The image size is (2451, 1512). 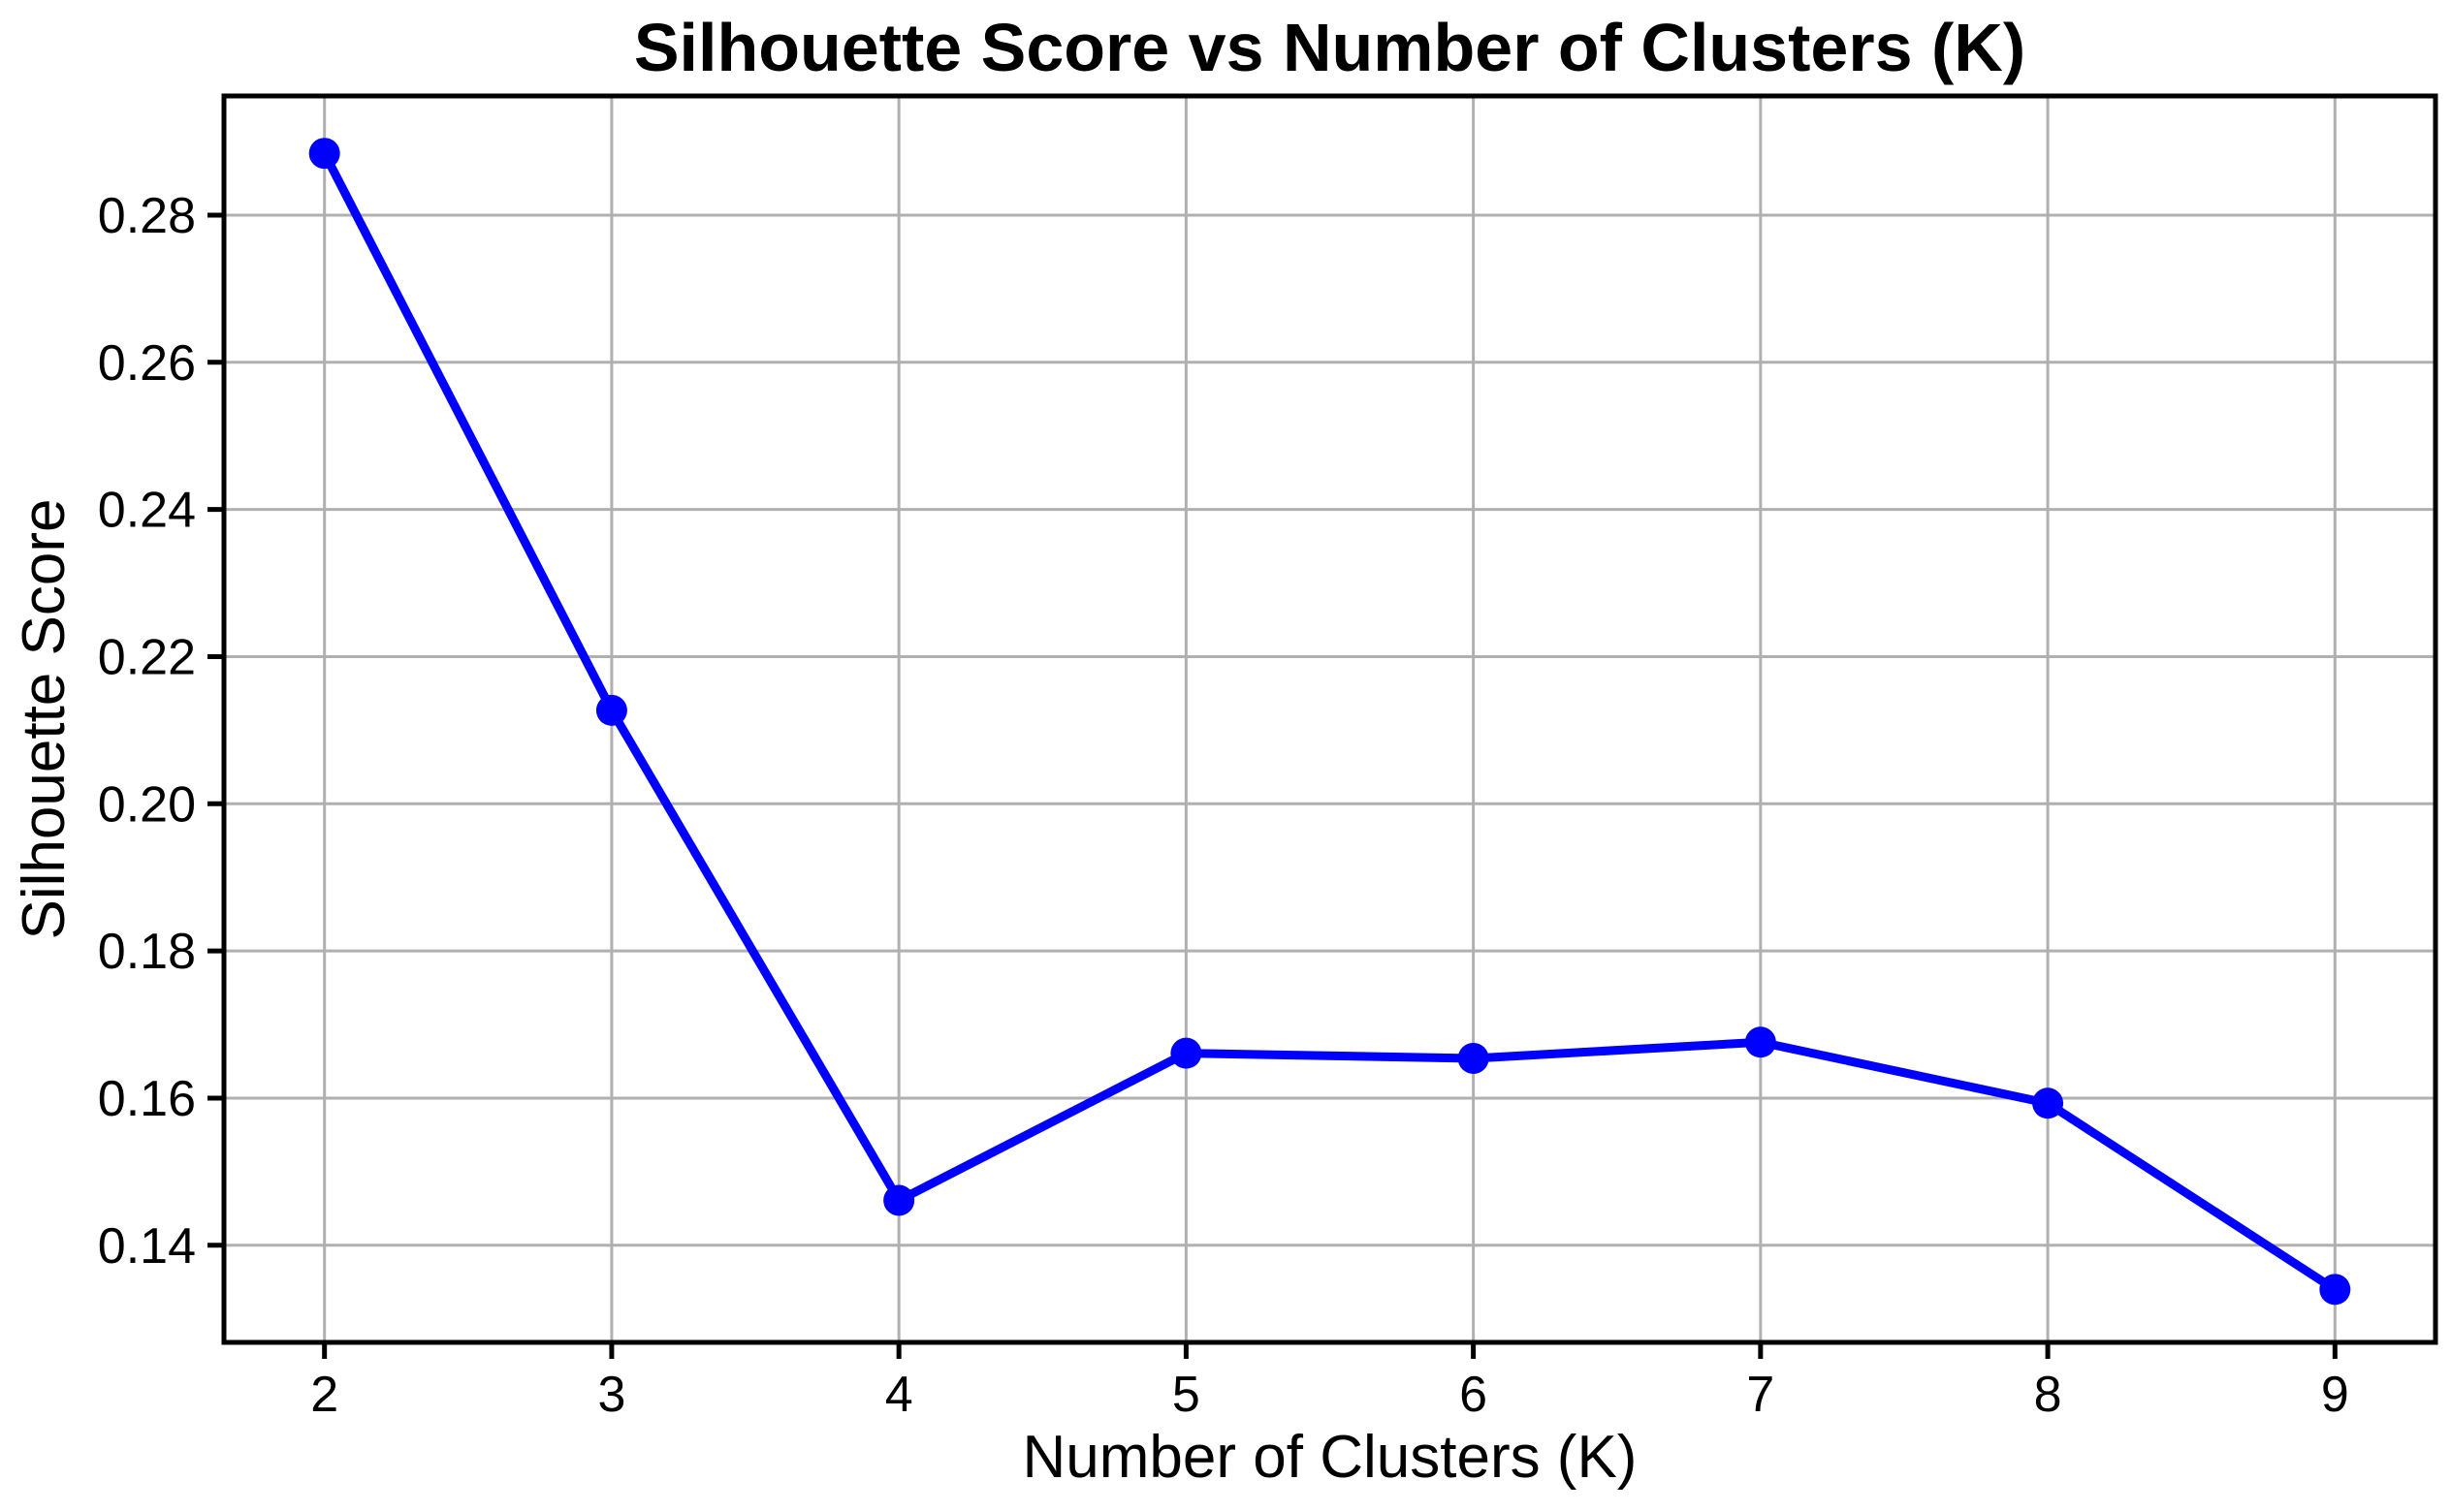 What do you see at coordinates (1760, 1395) in the screenshot?
I see `x-tick-label: 7` at bounding box center [1760, 1395].